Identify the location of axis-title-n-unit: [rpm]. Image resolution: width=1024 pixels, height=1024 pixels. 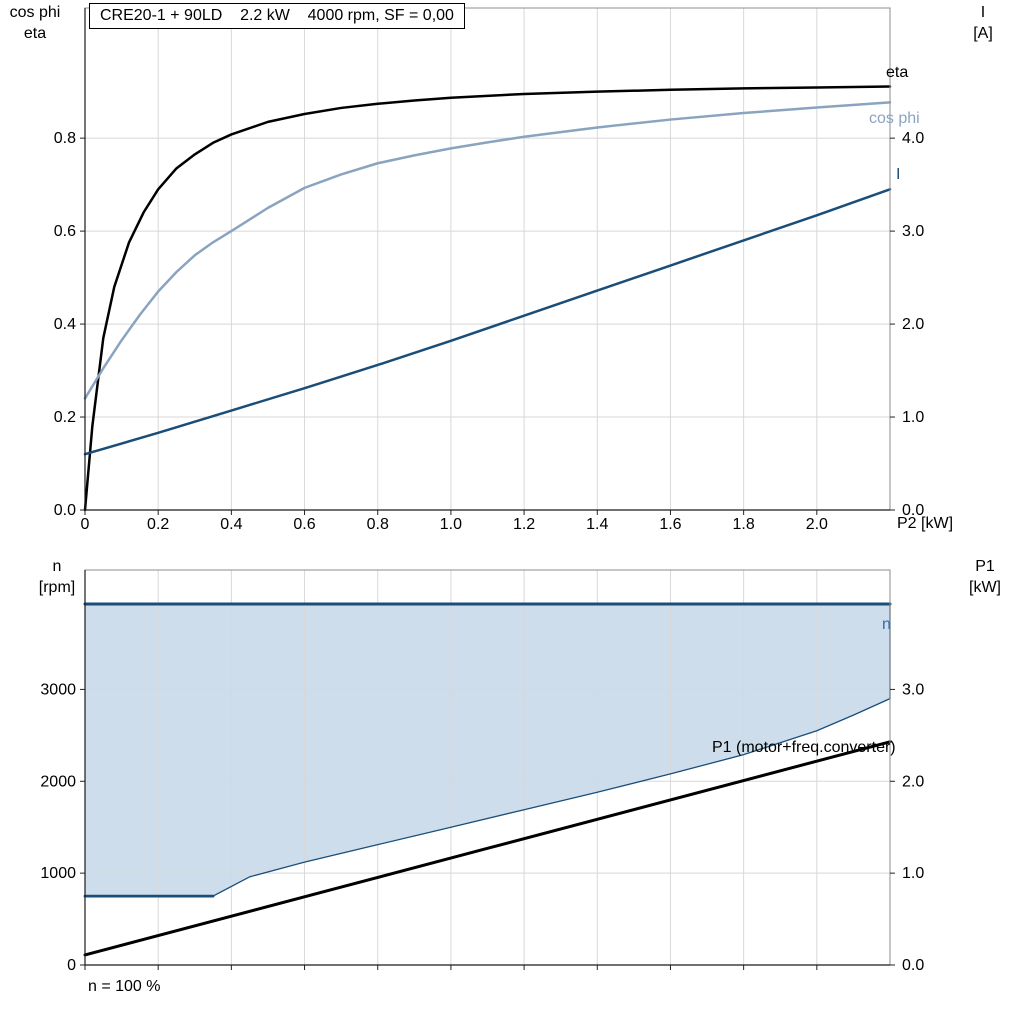
(57, 587).